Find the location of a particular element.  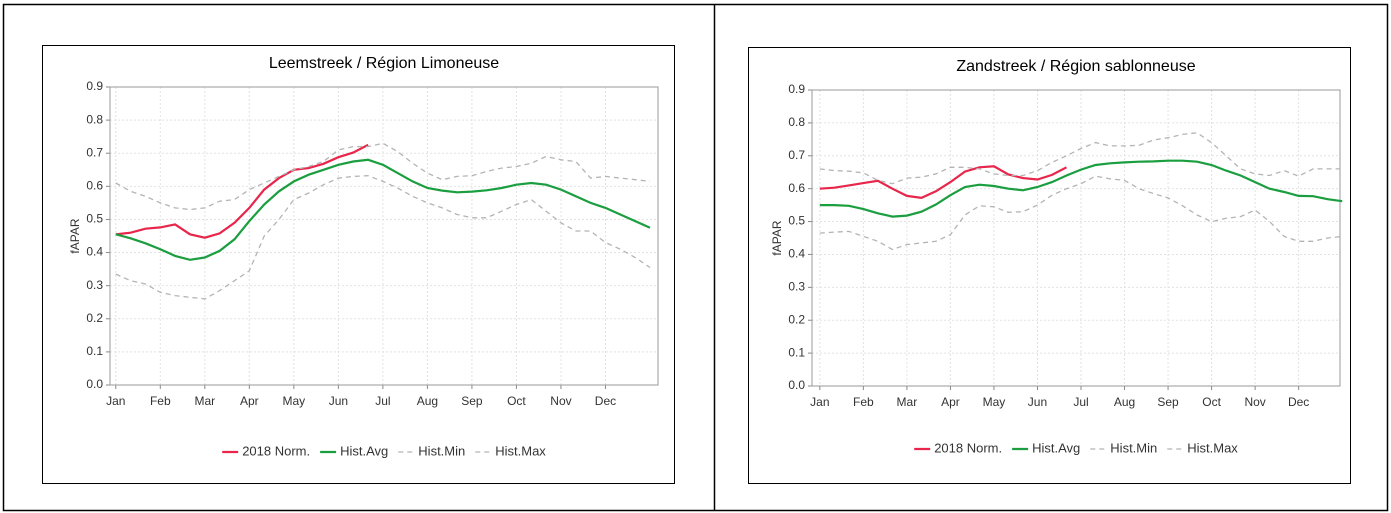

chart-title: Zandstreek / Région sablonneuse is located at coordinates (1075, 66).